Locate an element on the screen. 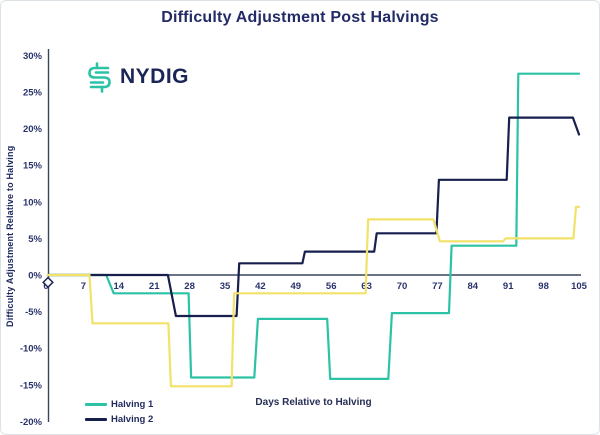 Image resolution: width=600 pixels, height=435 pixels. chart-title: Difficulty Adjustment Post Halvings is located at coordinates (300, 17).